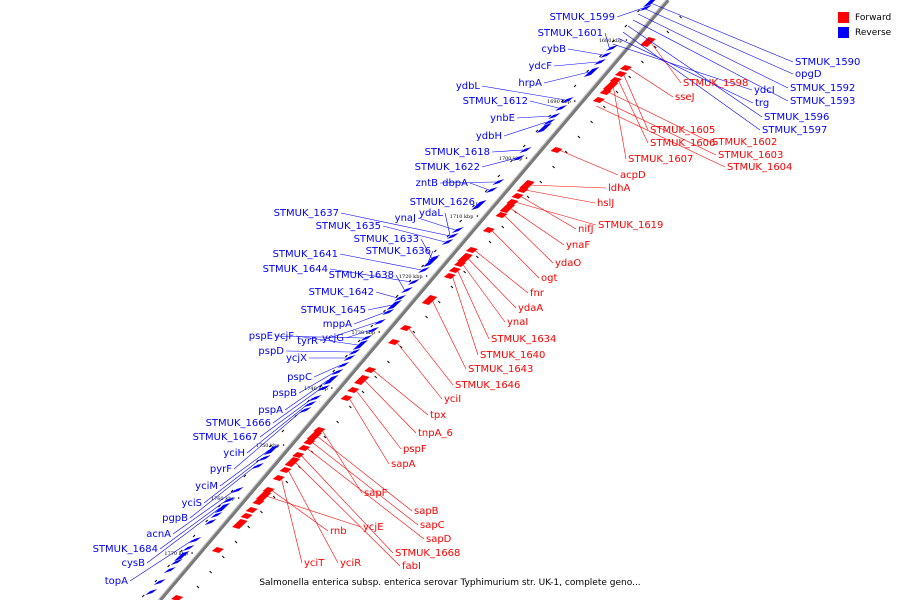 The image size is (900, 600). Describe the element at coordinates (415, 449) in the screenshot. I see `forward-gene-label: pspF` at that location.